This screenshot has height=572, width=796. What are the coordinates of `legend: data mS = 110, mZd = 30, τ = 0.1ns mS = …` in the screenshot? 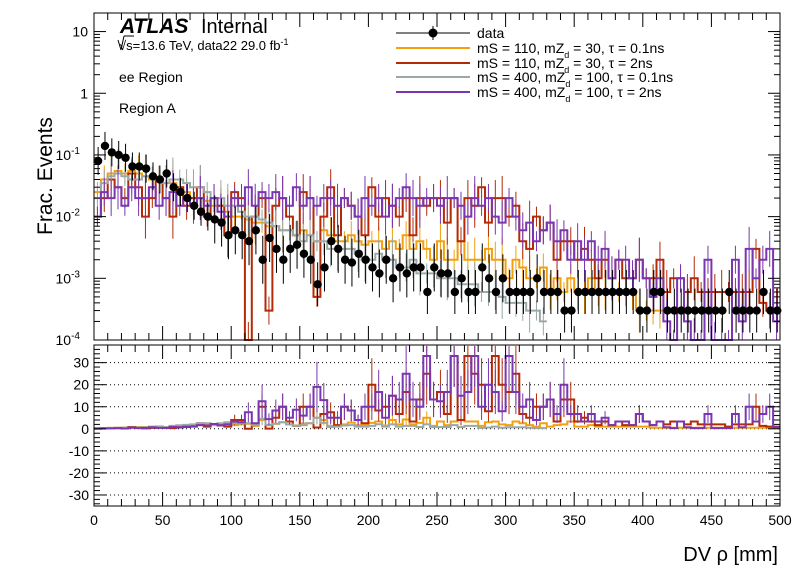 It's located at (534, 64).